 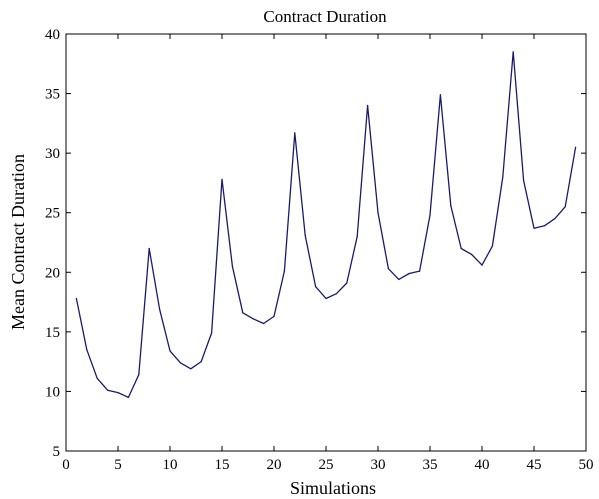 What do you see at coordinates (586, 465) in the screenshot?
I see `x-tick-label: 50` at bounding box center [586, 465].